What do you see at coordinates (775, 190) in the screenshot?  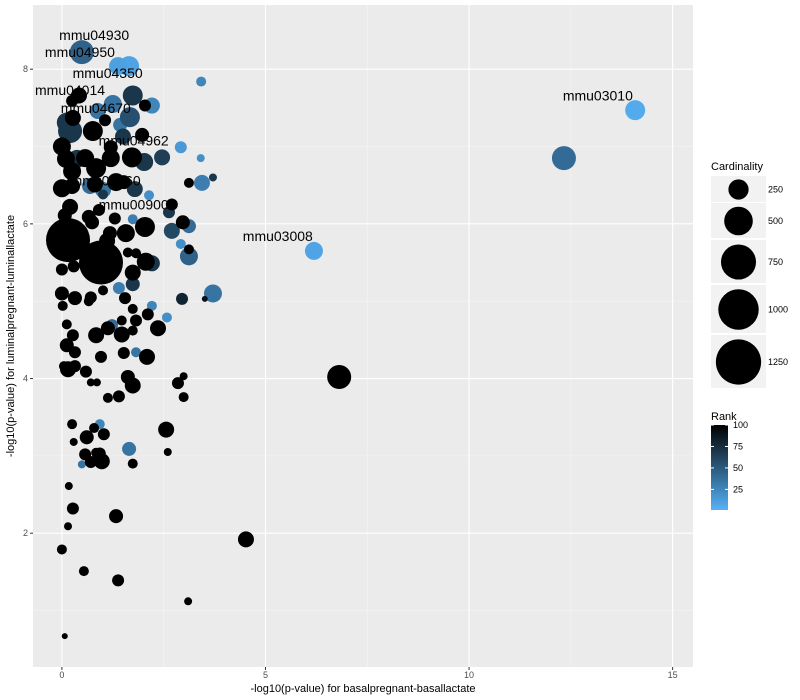 I see `size-legend-label: 250` at bounding box center [775, 190].